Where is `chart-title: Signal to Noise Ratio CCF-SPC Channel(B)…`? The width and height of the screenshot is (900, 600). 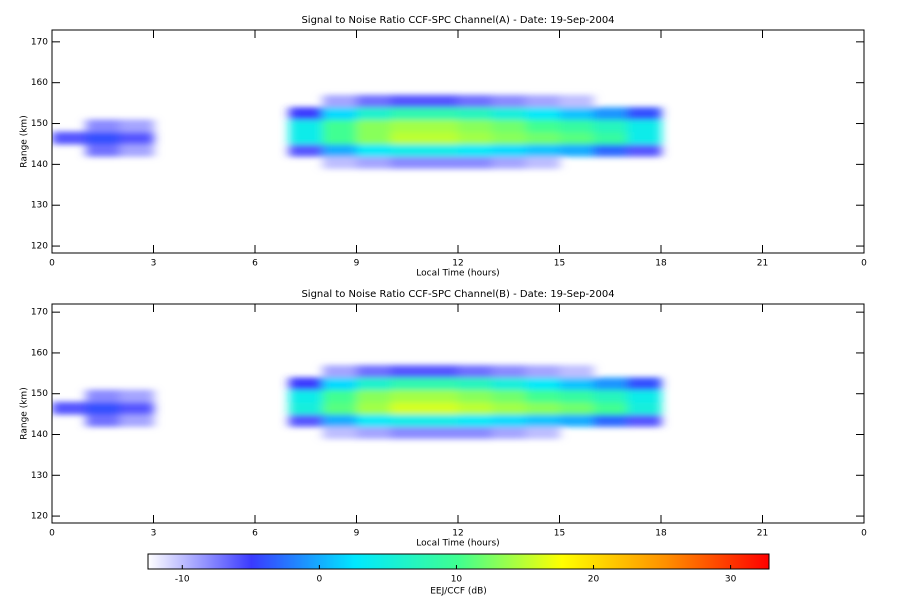 chart-title: Signal to Noise Ratio CCF-SPC Channel(B)… is located at coordinates (457, 294).